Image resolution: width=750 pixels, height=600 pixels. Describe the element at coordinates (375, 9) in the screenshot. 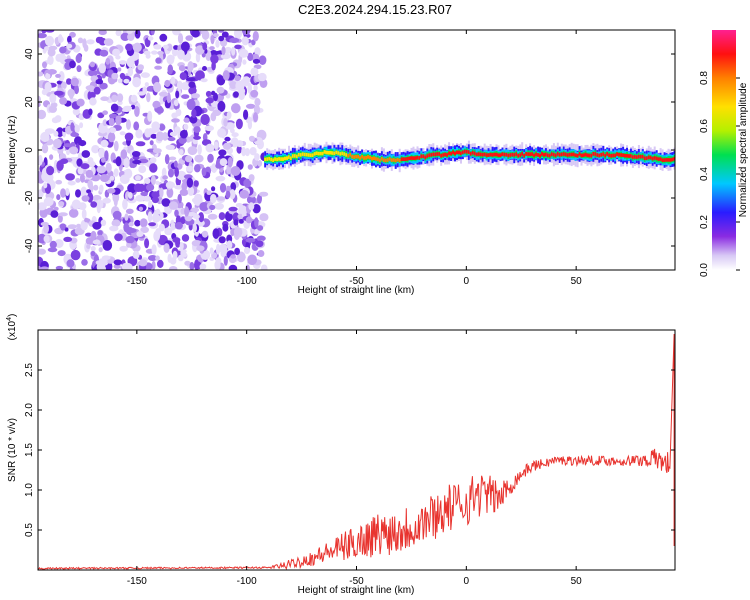

I see `page-title: C2E3.2024.294.15.23.R07` at that location.